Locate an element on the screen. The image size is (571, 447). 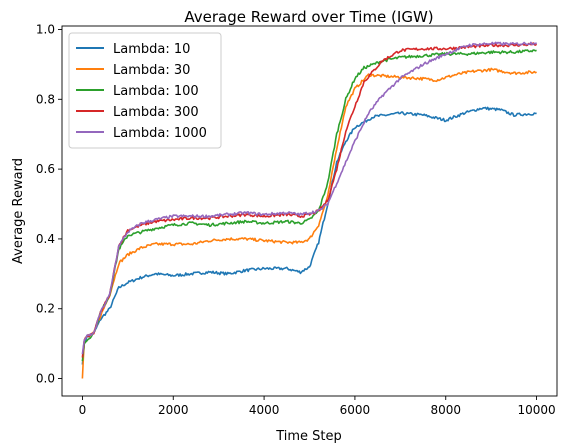
x-tick-label: 8000 is located at coordinates (445, 410).